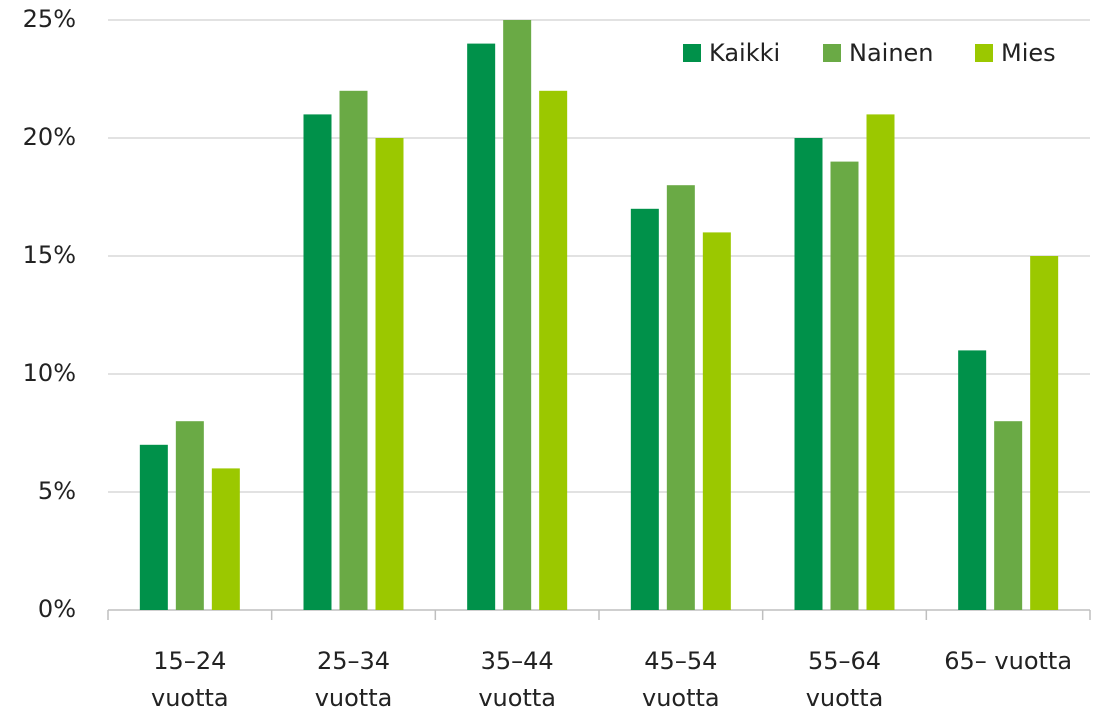 This screenshot has height=717, width=1097. Describe the element at coordinates (1028, 53) in the screenshot. I see `legend-label: Mies` at that location.